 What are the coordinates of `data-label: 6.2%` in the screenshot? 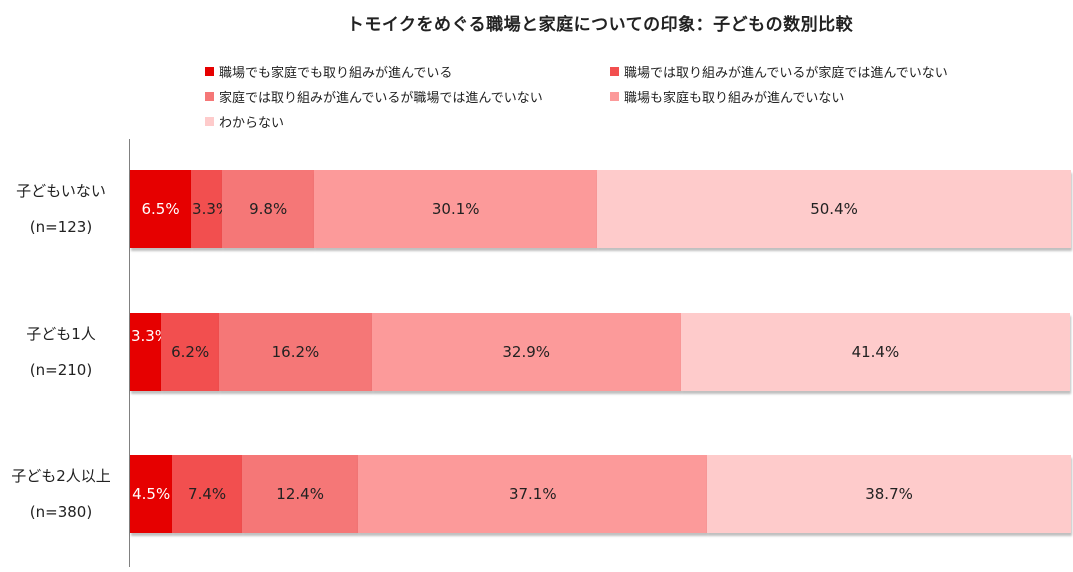 It's located at (190, 352).